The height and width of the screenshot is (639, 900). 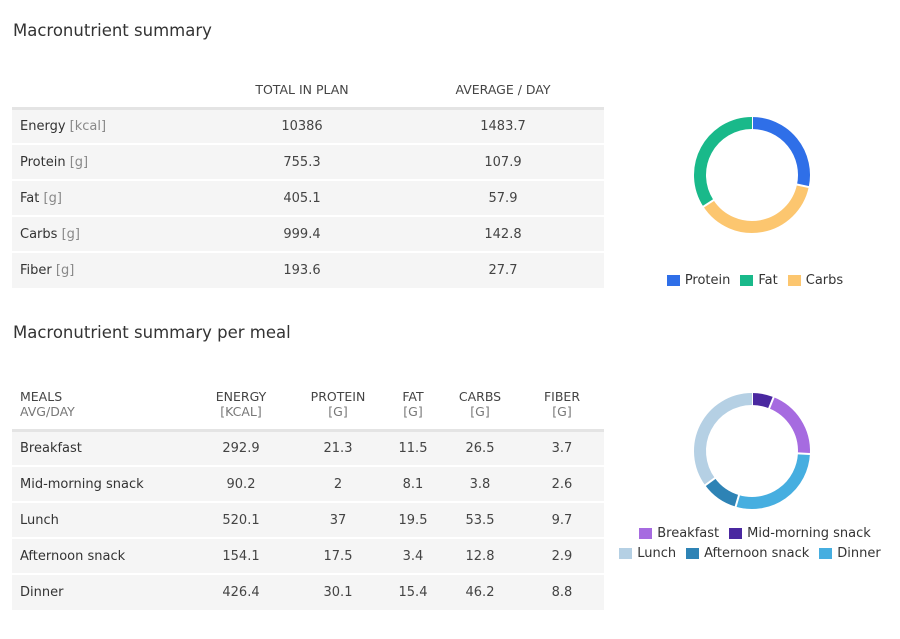 What do you see at coordinates (338, 555) in the screenshot?
I see `protein-cell: 17.5` at bounding box center [338, 555].